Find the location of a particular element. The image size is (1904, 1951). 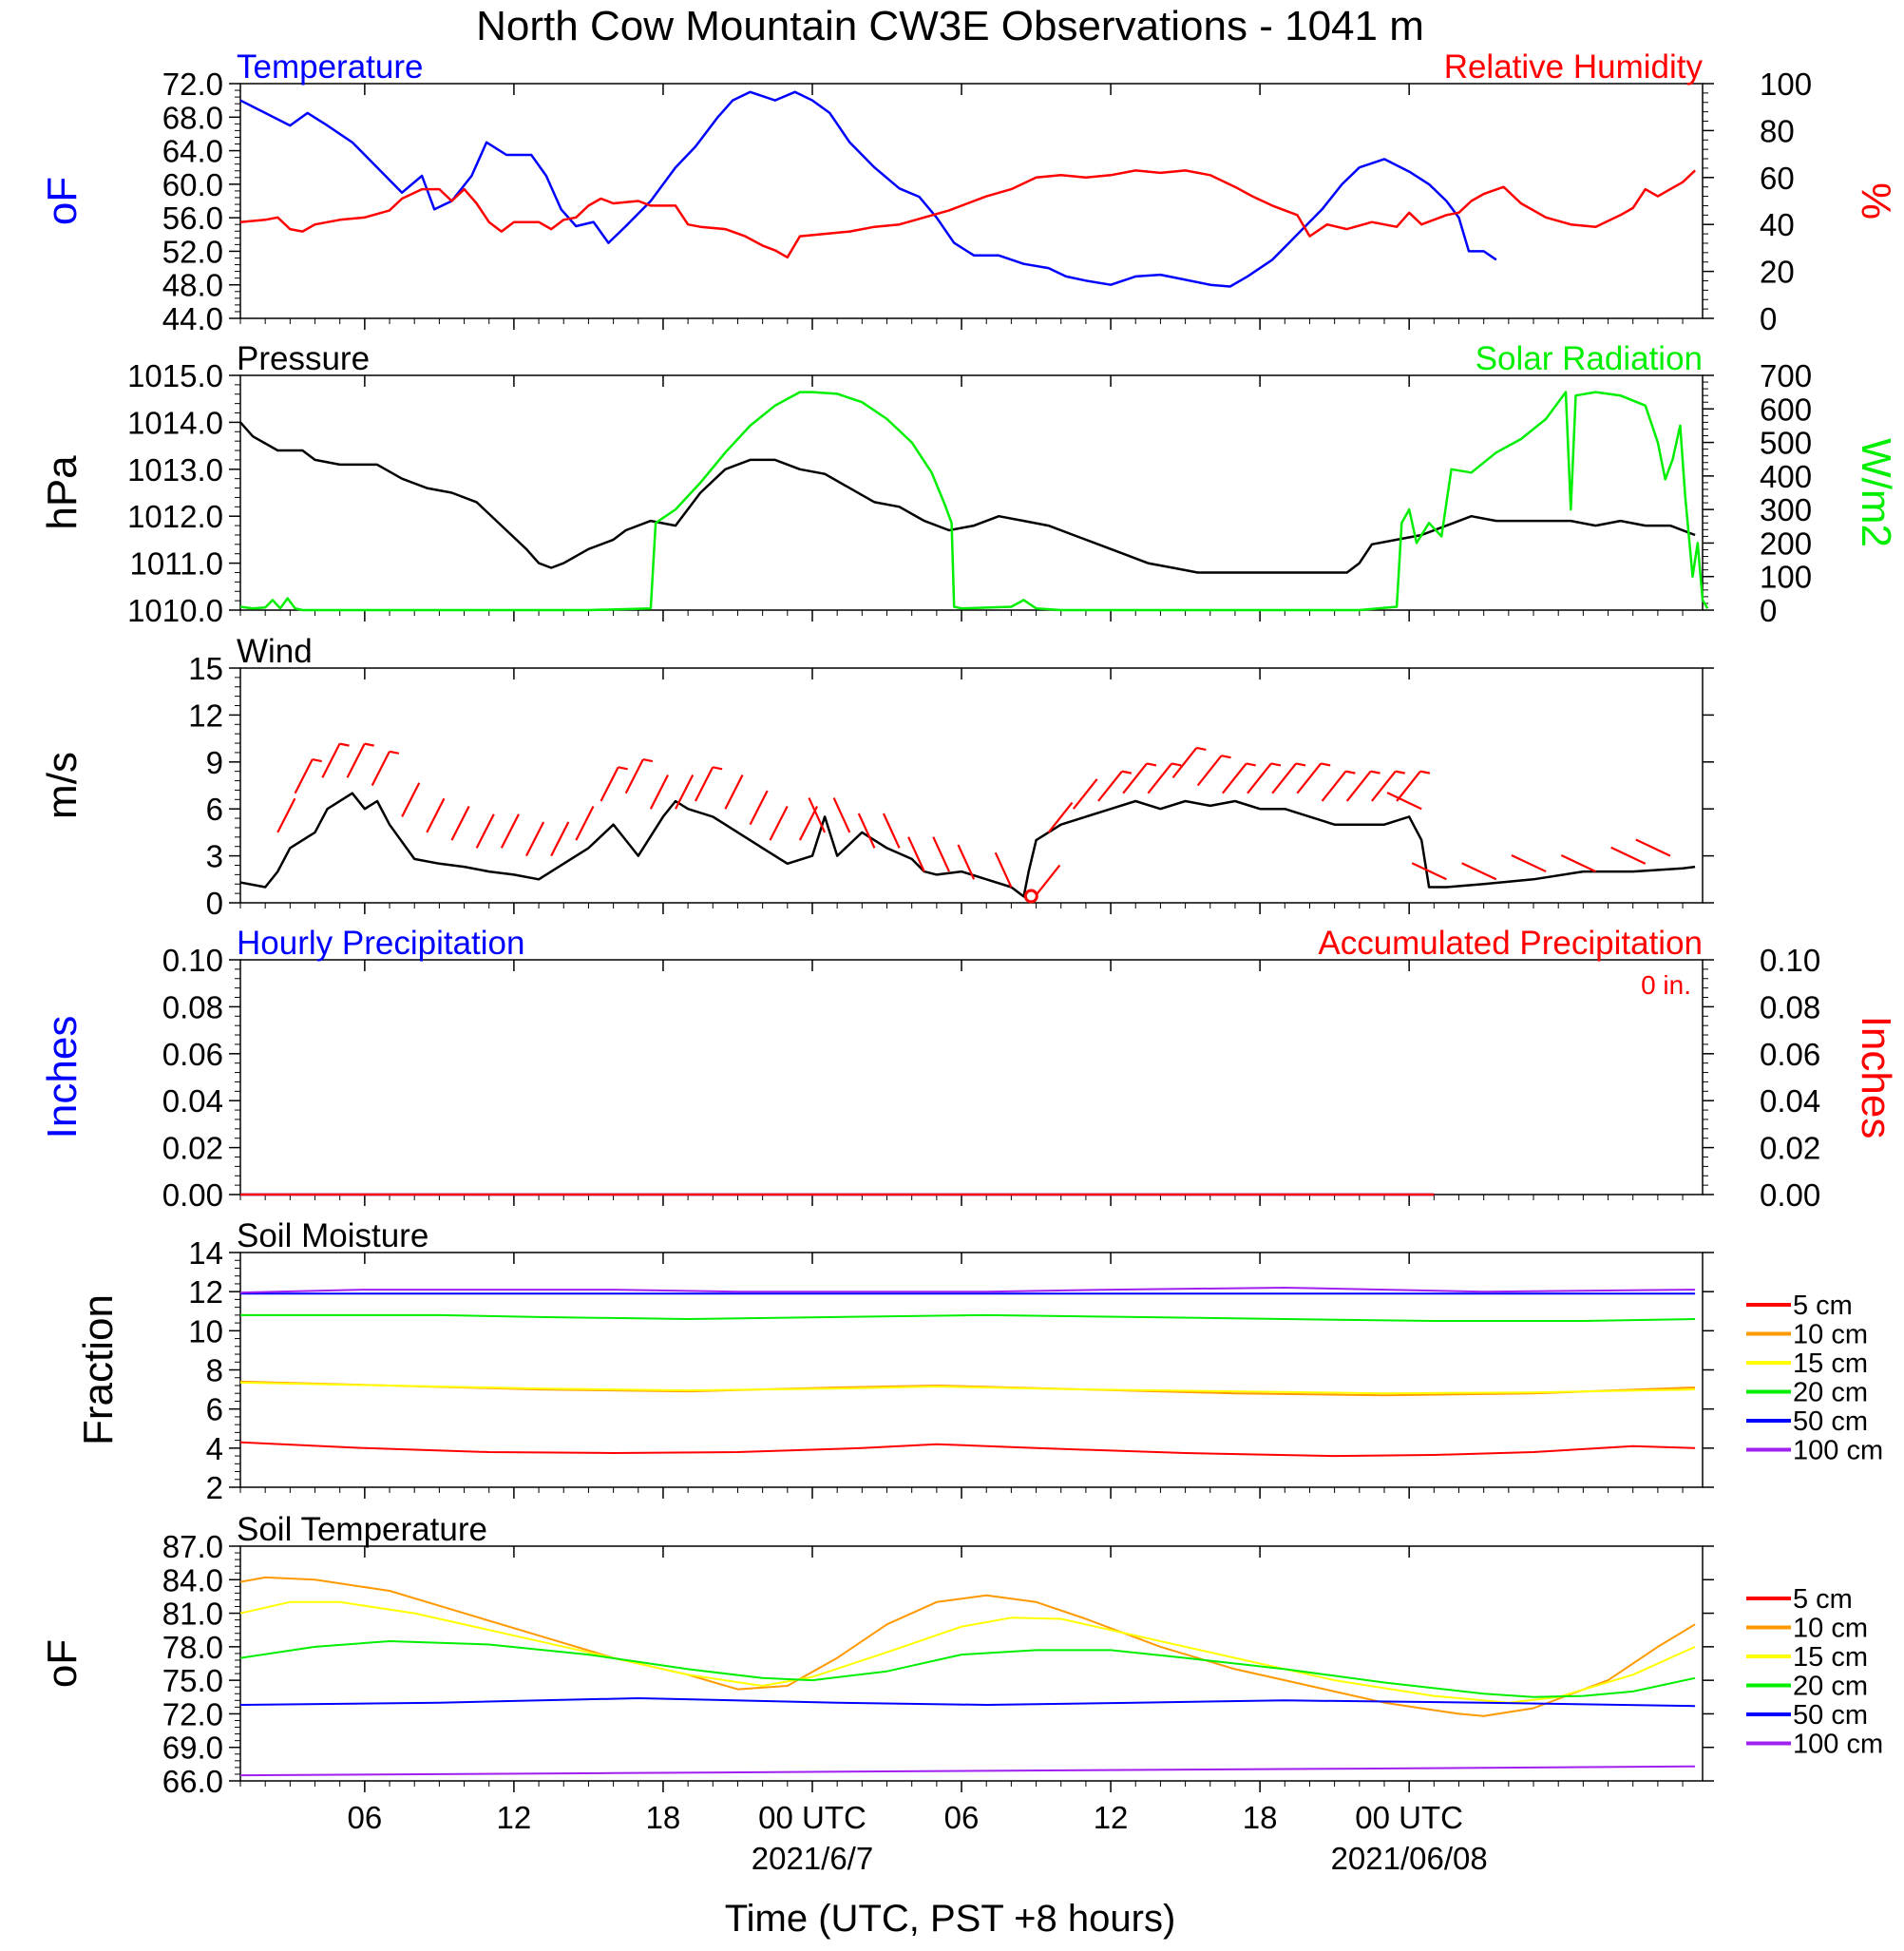

y-left-tick-label: 56.0 is located at coordinates (193, 219).